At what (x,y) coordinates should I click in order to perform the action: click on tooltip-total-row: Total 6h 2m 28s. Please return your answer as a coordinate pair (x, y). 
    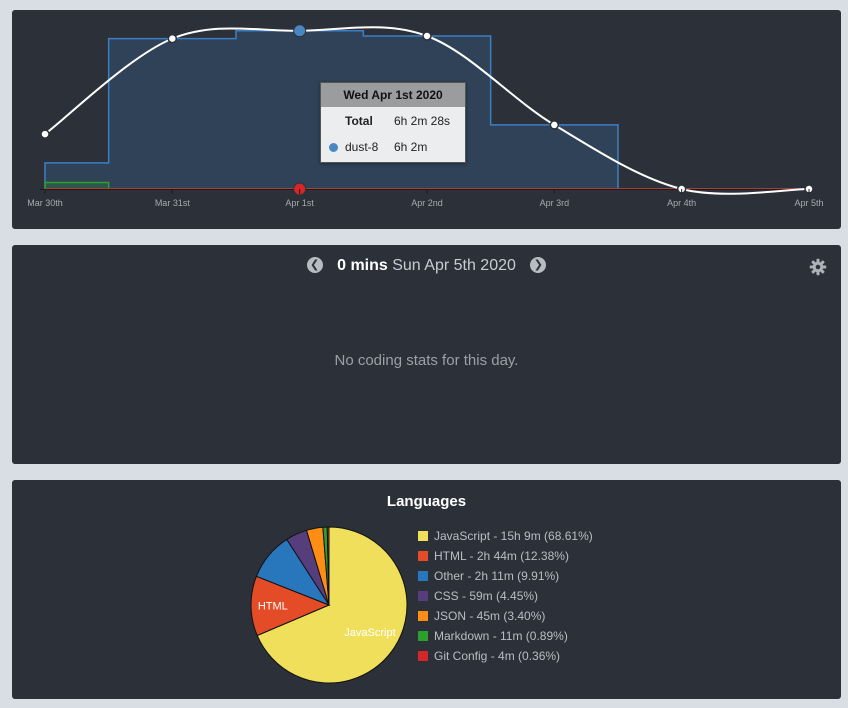
    Looking at the image, I should click on (393, 121).